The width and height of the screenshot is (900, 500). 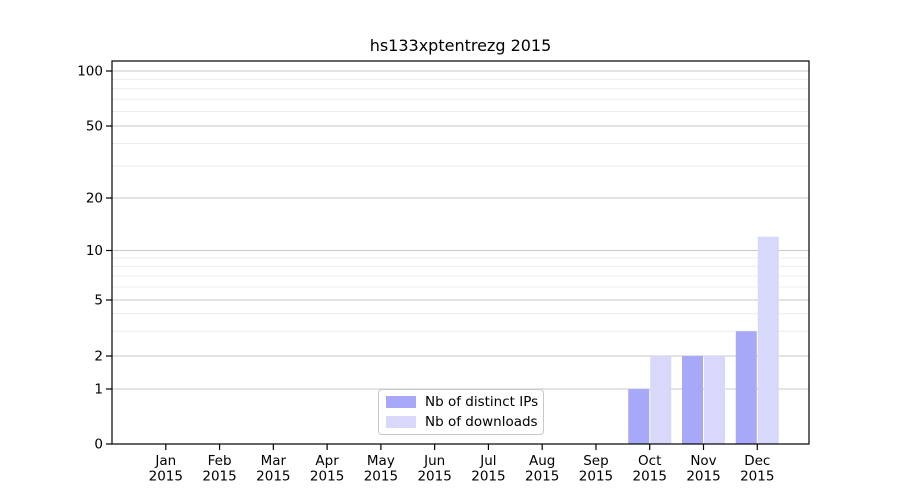 What do you see at coordinates (746, 387) in the screenshot?
I see `bar-distinct-ips-dec` at bounding box center [746, 387].